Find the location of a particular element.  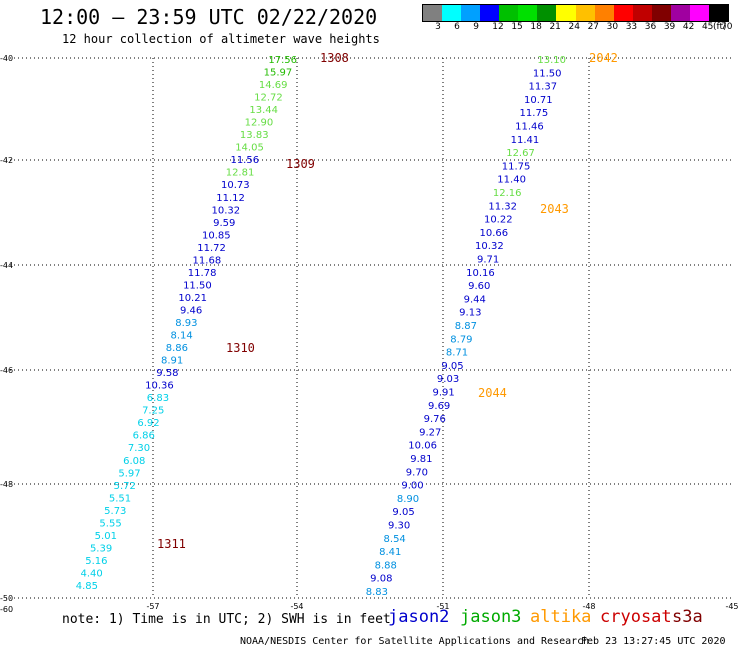

timestamp-text: Feb 23 13:27:45 UTC 2020 is located at coordinates (653, 641).